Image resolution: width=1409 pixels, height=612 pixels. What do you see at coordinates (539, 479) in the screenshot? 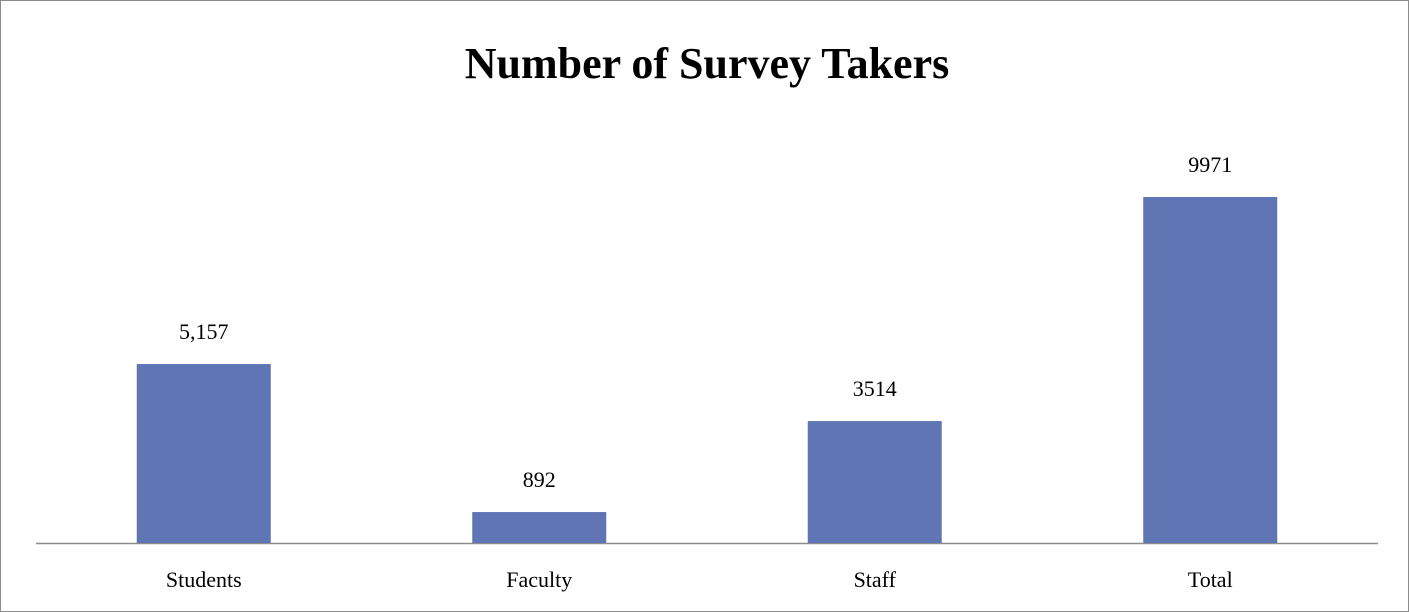
I see `data-label: 892` at bounding box center [539, 479].